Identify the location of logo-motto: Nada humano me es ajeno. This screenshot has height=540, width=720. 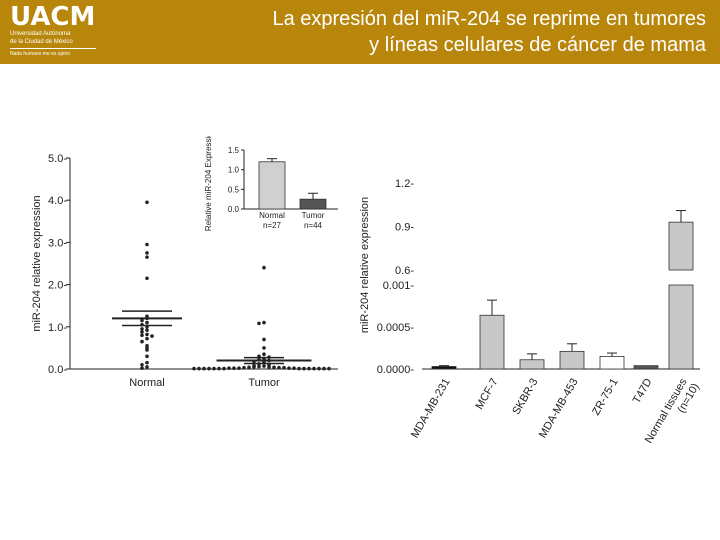
(40, 54).